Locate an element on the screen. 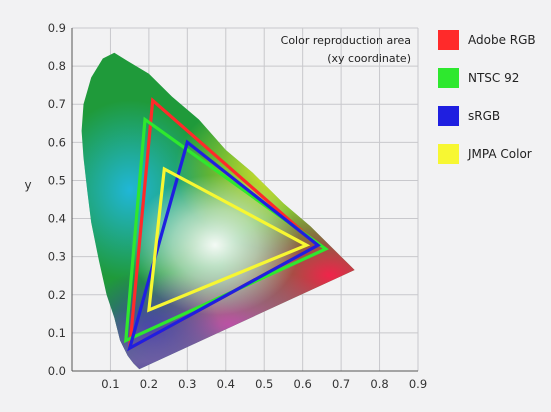  x-tick-label: 0.7 is located at coordinates (341, 384).